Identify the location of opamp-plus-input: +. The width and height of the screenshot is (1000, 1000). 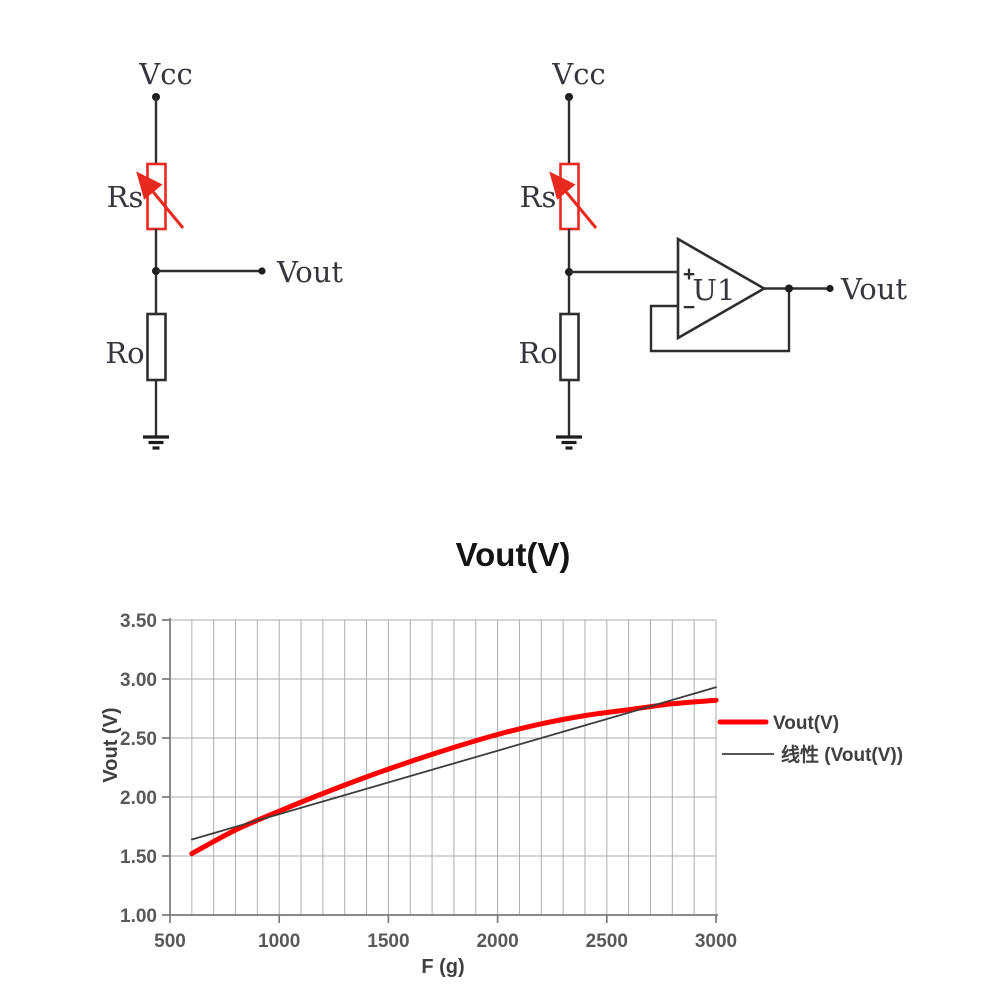
(689, 274).